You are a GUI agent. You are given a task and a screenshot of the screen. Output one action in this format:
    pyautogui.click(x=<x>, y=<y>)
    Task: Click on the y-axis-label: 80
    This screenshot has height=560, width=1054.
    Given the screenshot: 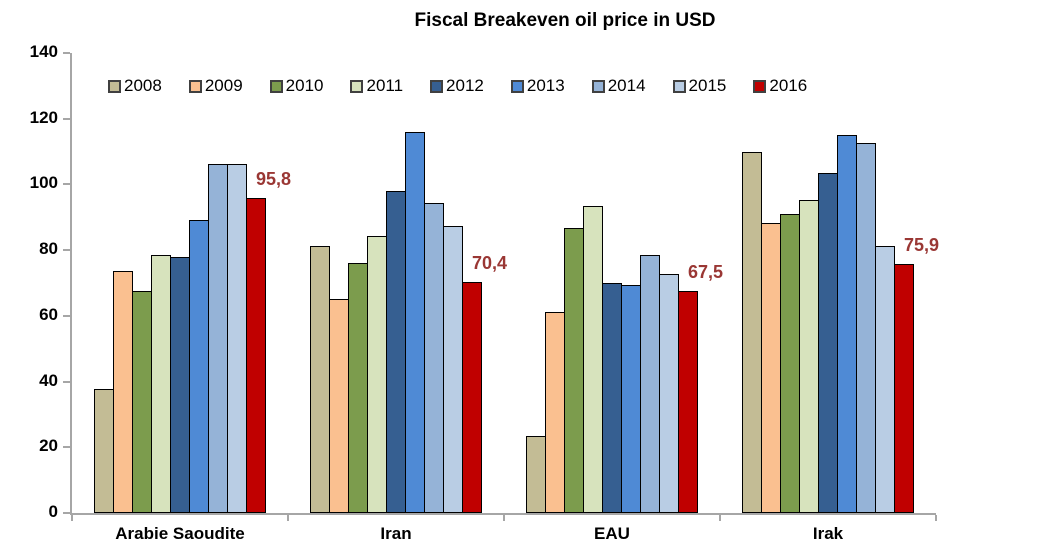 What is the action you would take?
    pyautogui.click(x=48, y=249)
    